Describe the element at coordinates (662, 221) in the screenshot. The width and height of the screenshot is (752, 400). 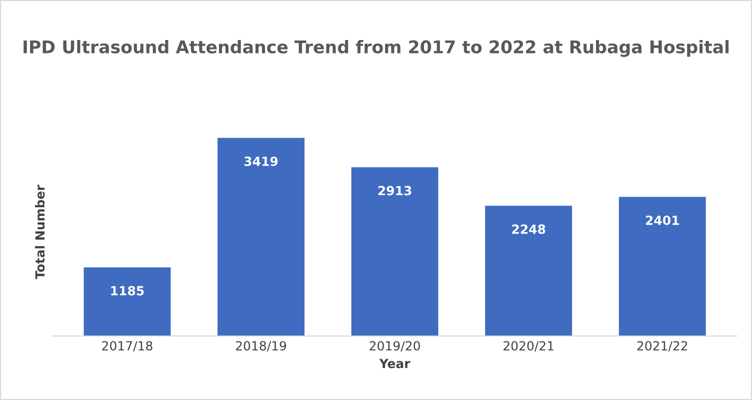
I see `data-label: 2401` at that location.